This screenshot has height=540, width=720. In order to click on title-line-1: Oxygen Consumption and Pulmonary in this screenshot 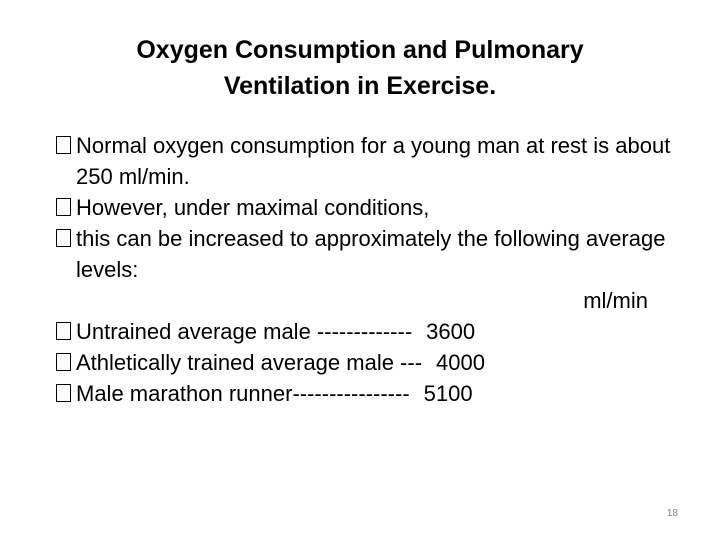, I will do `click(360, 50)`.